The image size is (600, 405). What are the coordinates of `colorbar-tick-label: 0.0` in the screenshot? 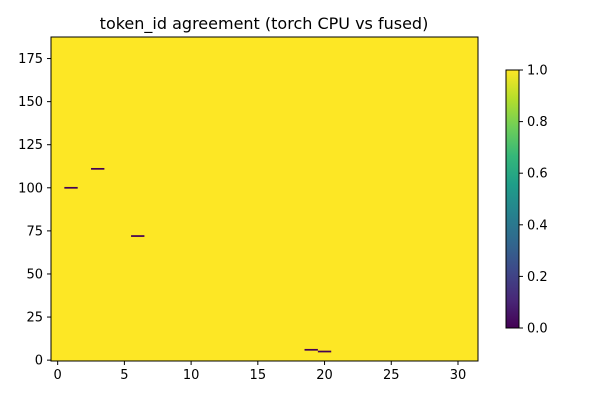 It's located at (537, 329).